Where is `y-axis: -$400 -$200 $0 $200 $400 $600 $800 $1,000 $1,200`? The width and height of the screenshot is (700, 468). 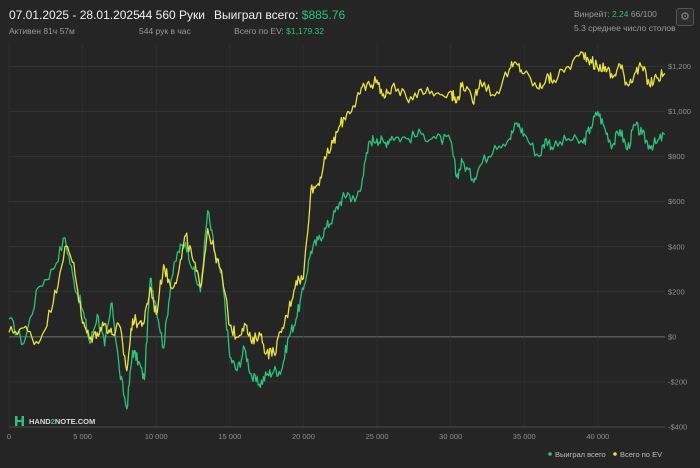 y-axis: -$400 -$200 $0 $200 $400 $600 $800 $1,000 $1,200 is located at coordinates (679, 246).